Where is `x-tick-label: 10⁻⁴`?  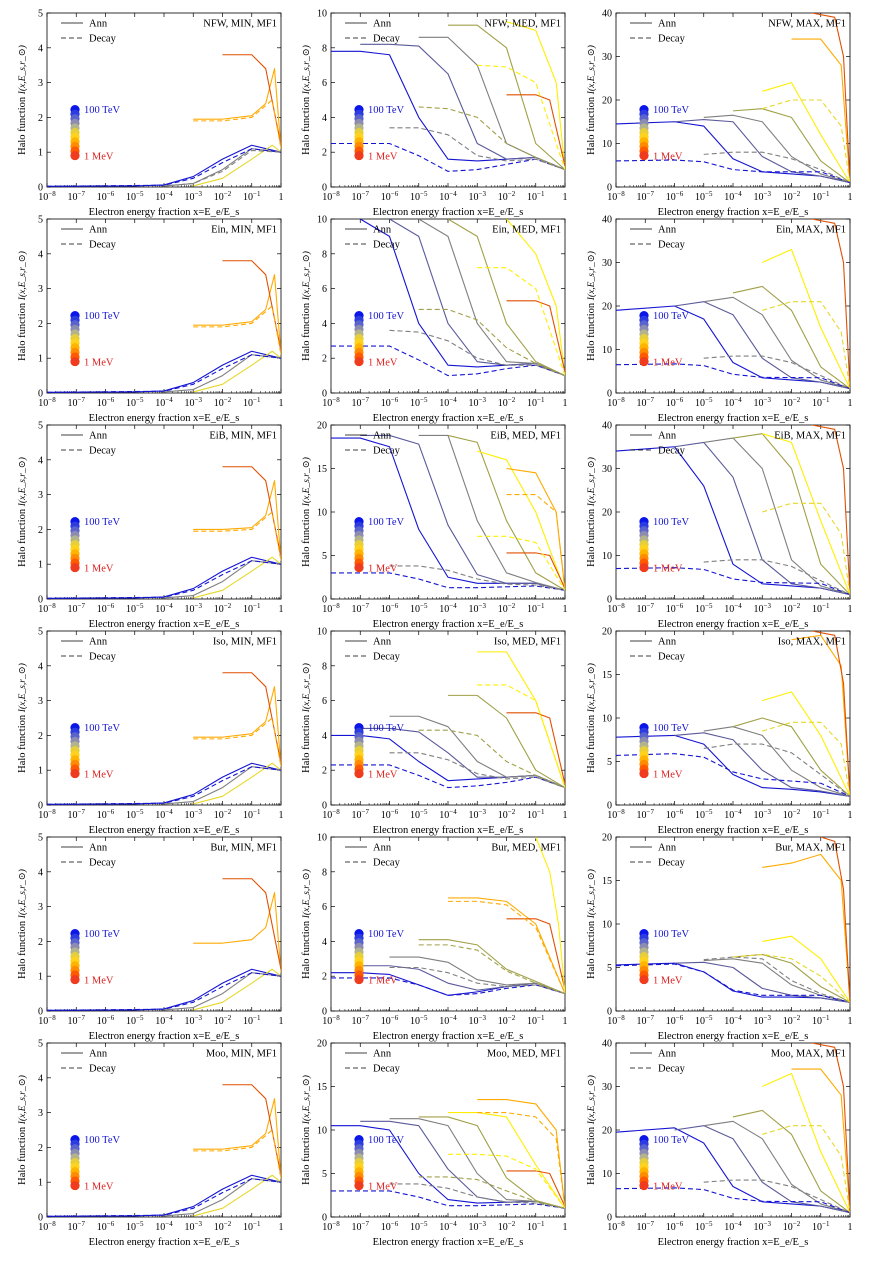
x-tick-label: 10⁻⁴ is located at coordinates (733, 814).